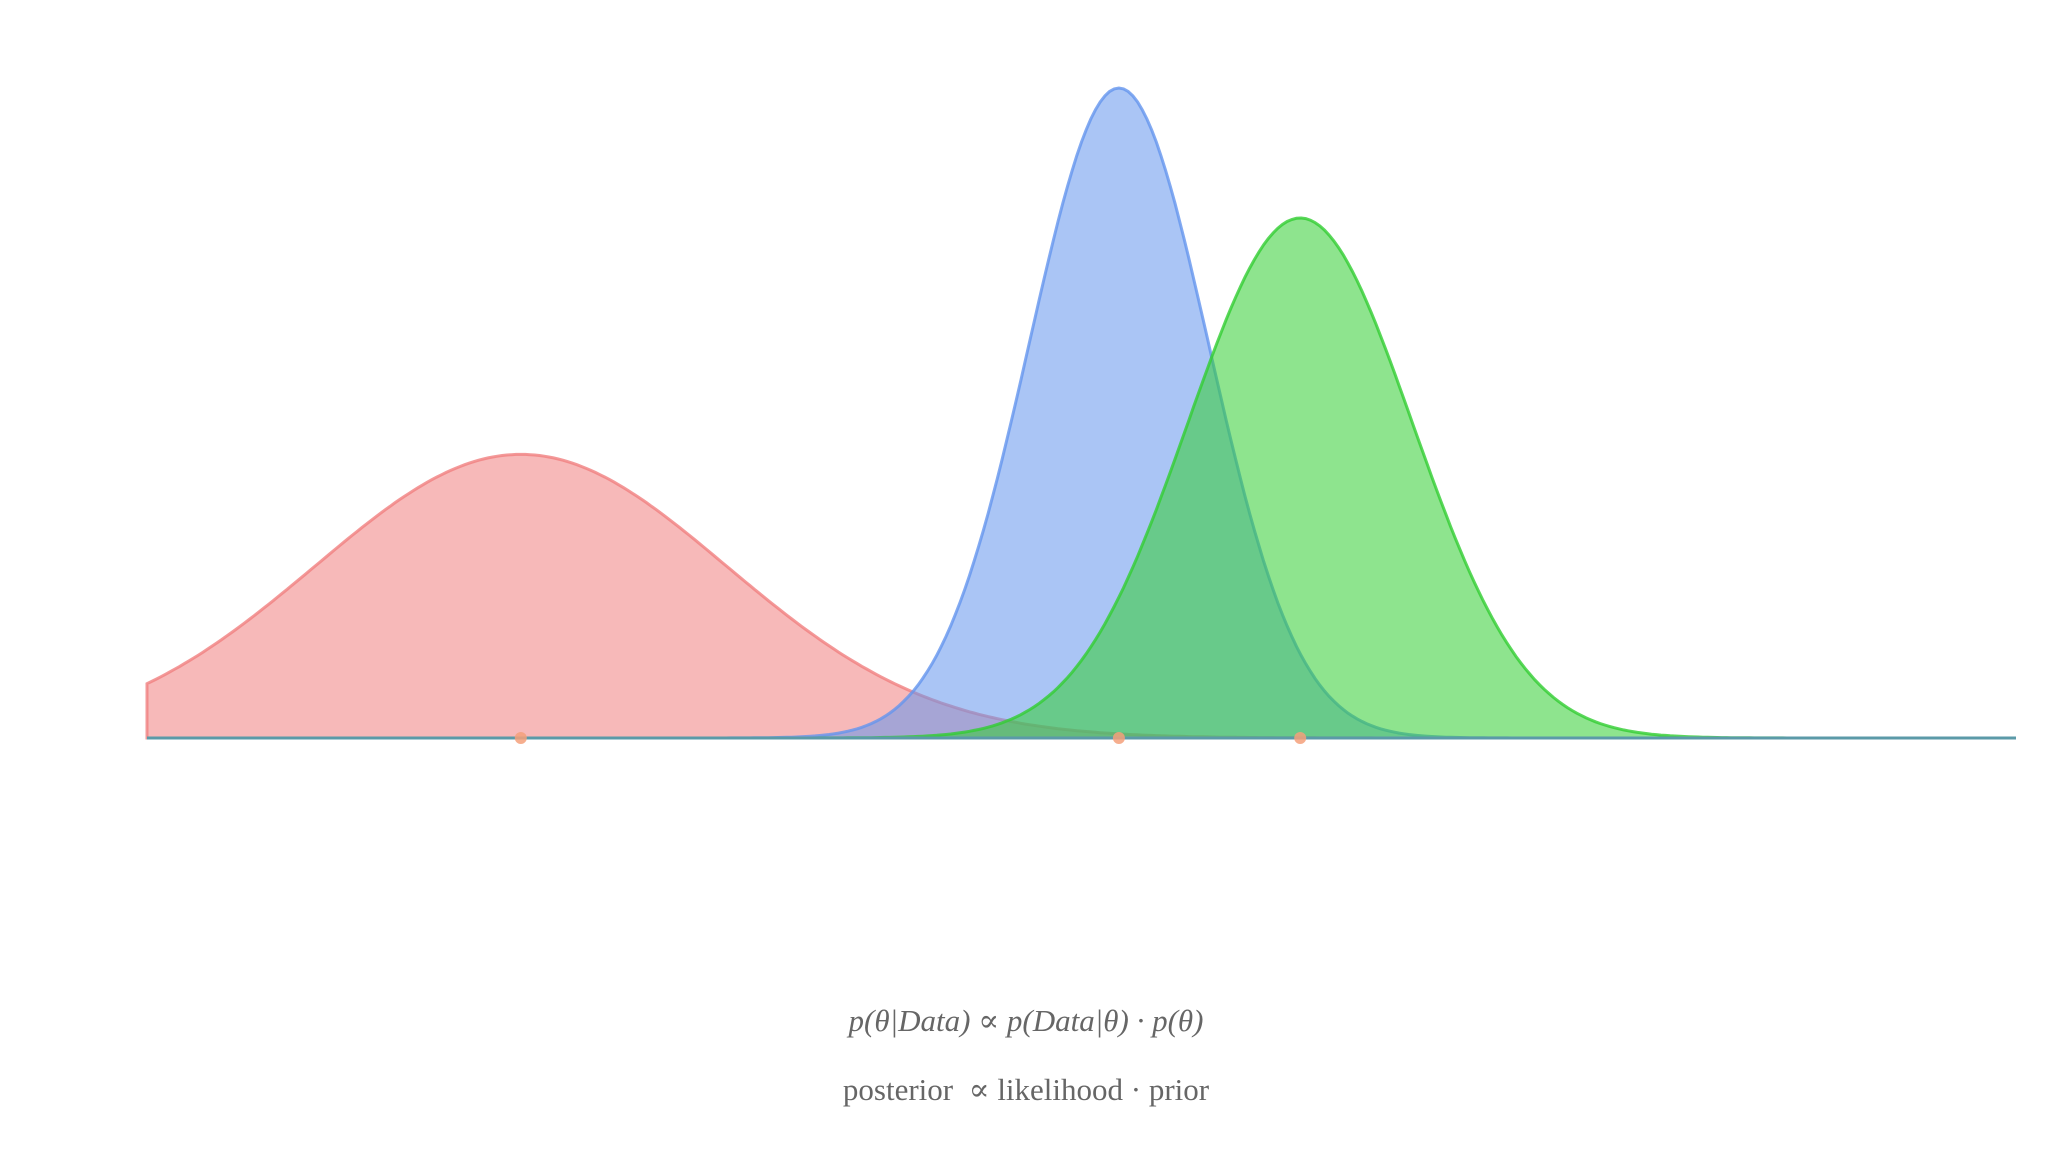 The height and width of the screenshot is (1163, 2052). Describe the element at coordinates (1026, 1020) in the screenshot. I see `bayes-formula-math: p(θ|Data) ∝ p(Data|θ) · p(θ)` at that location.